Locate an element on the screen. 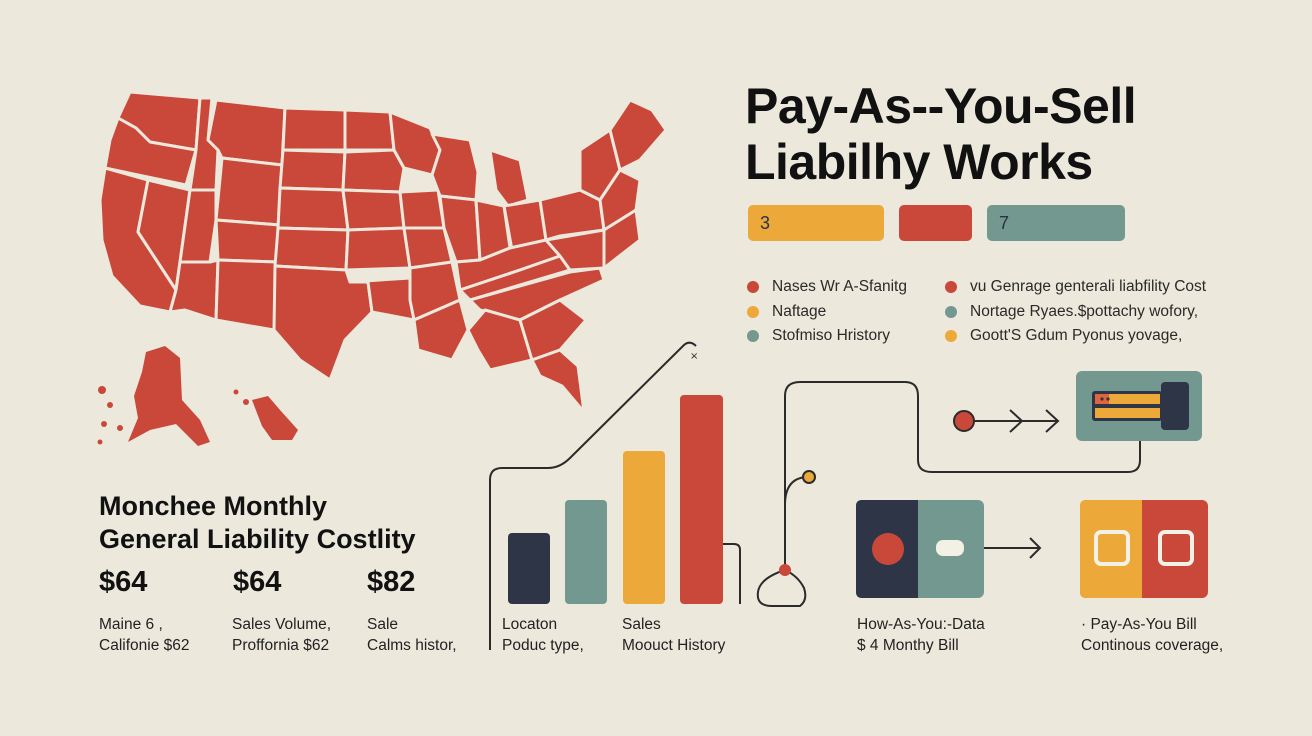  pill-teal: 7 is located at coordinates (1056, 223).